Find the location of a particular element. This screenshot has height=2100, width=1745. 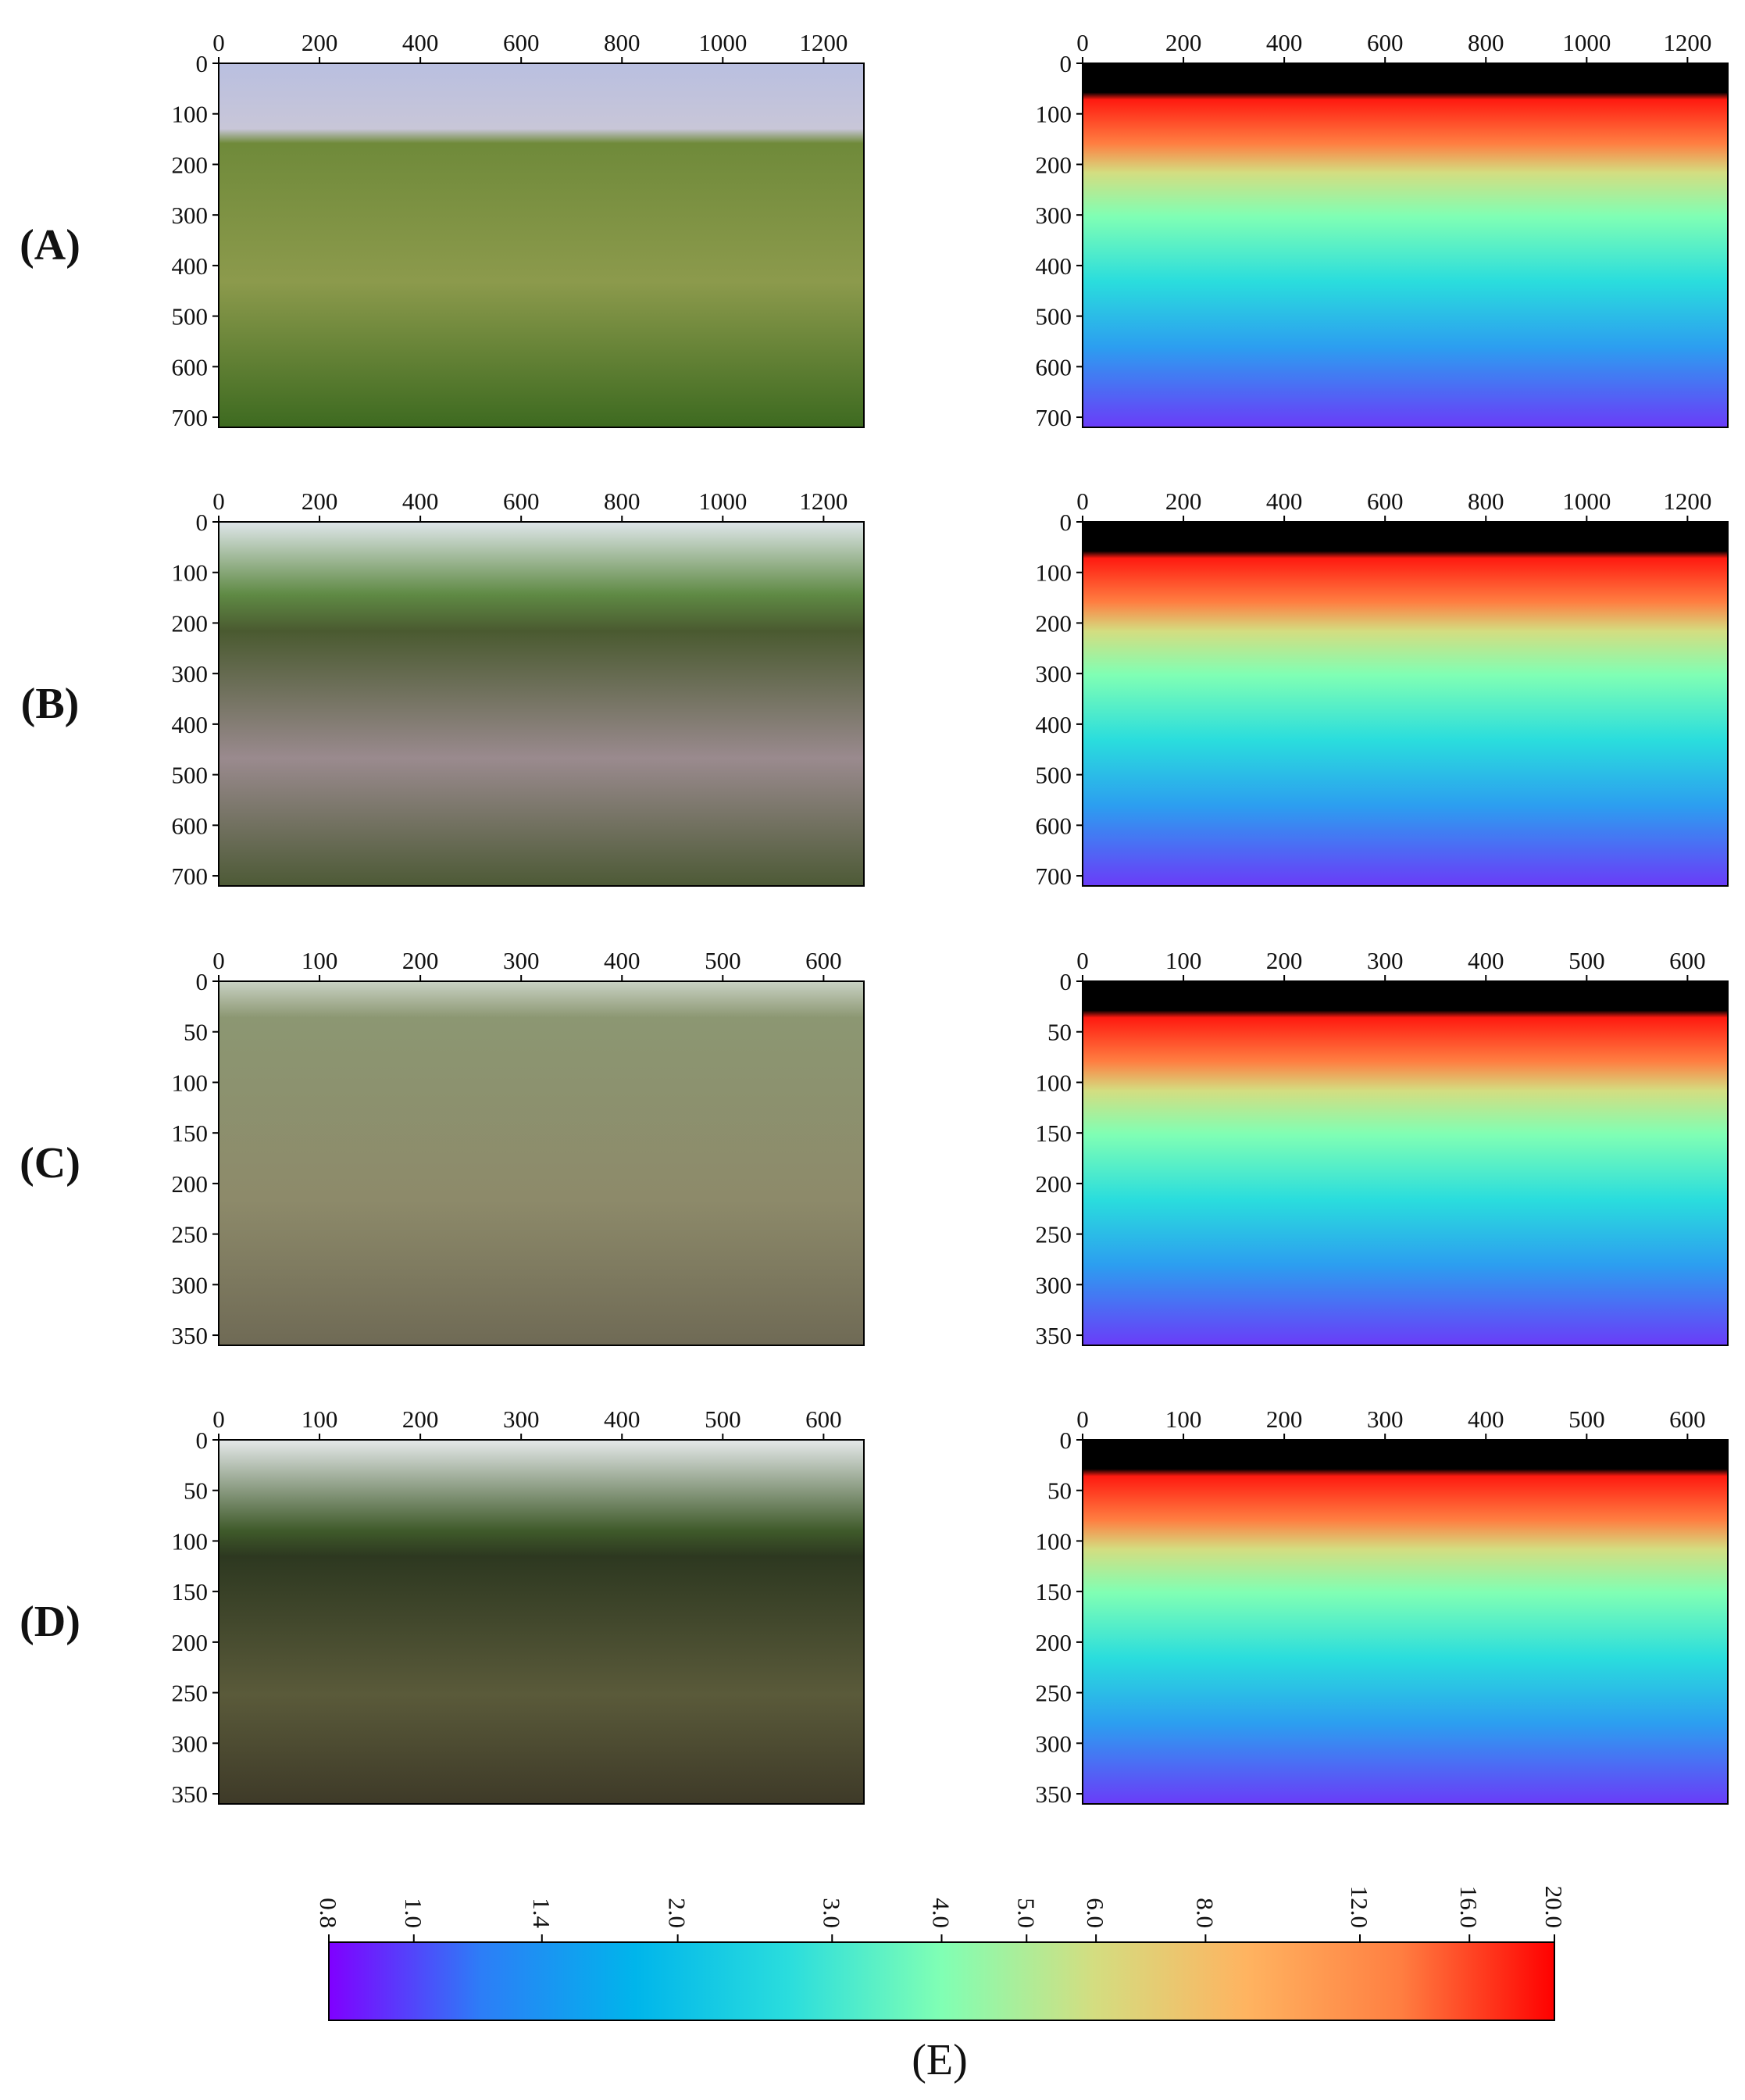

colorbar is located at coordinates (941, 1981).